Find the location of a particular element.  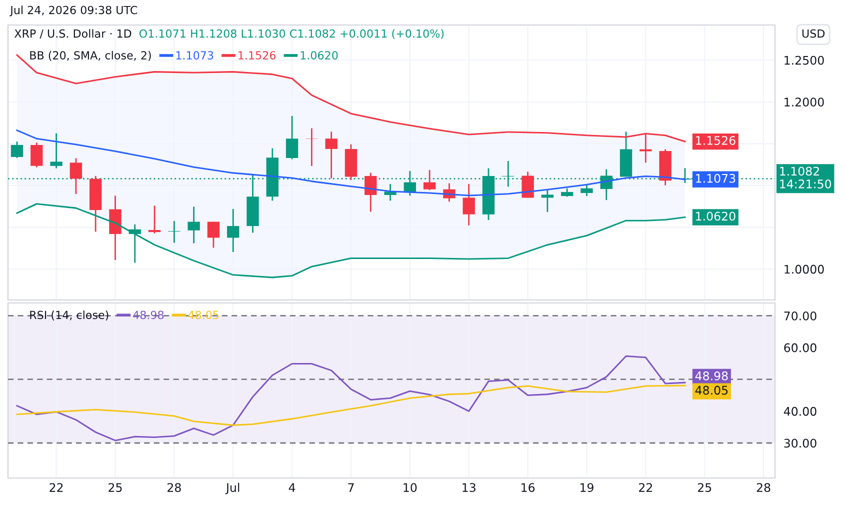

text: Jul 24, 2026 09:38 UTC is located at coordinates (74, 11).